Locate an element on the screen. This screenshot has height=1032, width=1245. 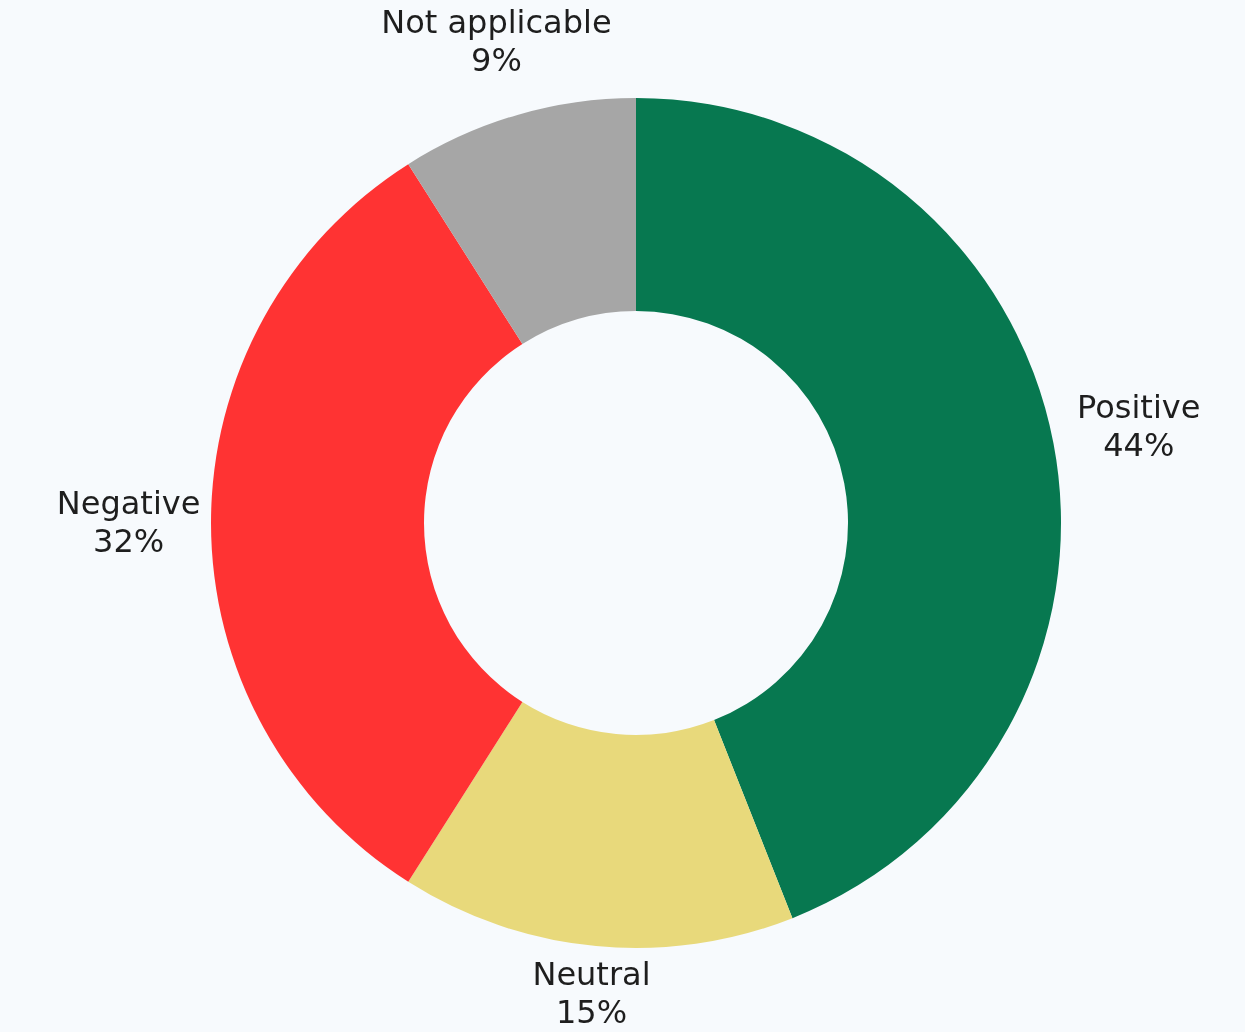
data-label: 32% is located at coordinates (129, 541).